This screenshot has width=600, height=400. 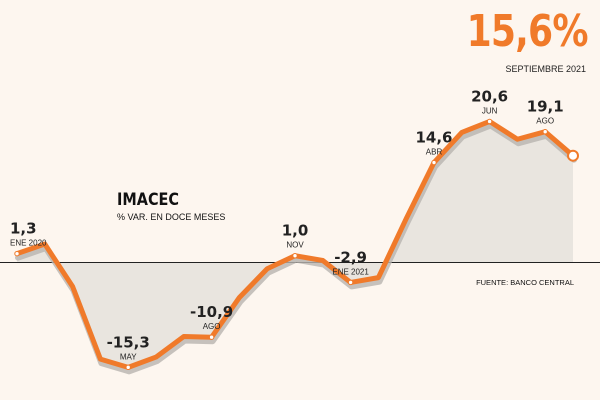 I want to click on headline-number: 15,6, so click(x=510, y=31).